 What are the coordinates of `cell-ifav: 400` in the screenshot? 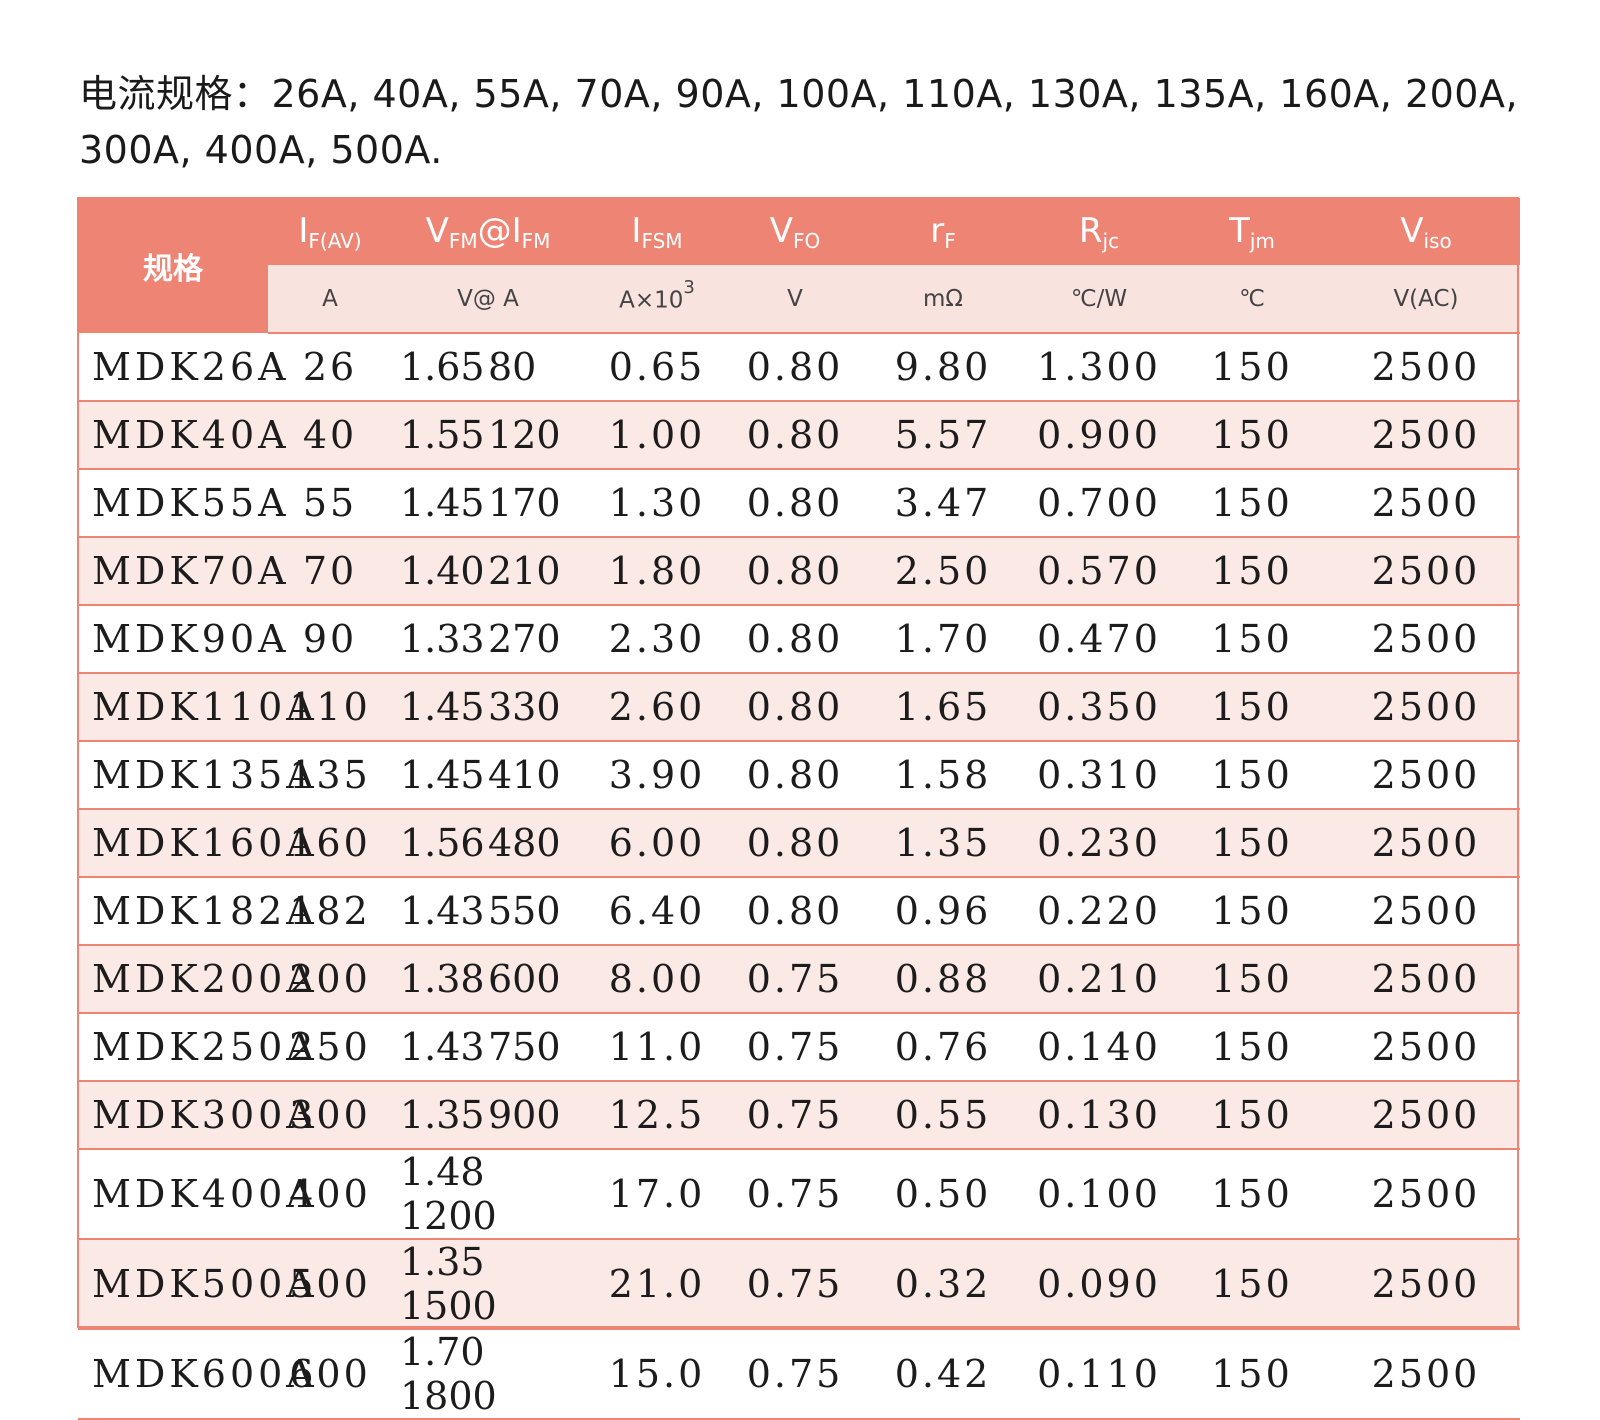 It's located at (330, 1194).